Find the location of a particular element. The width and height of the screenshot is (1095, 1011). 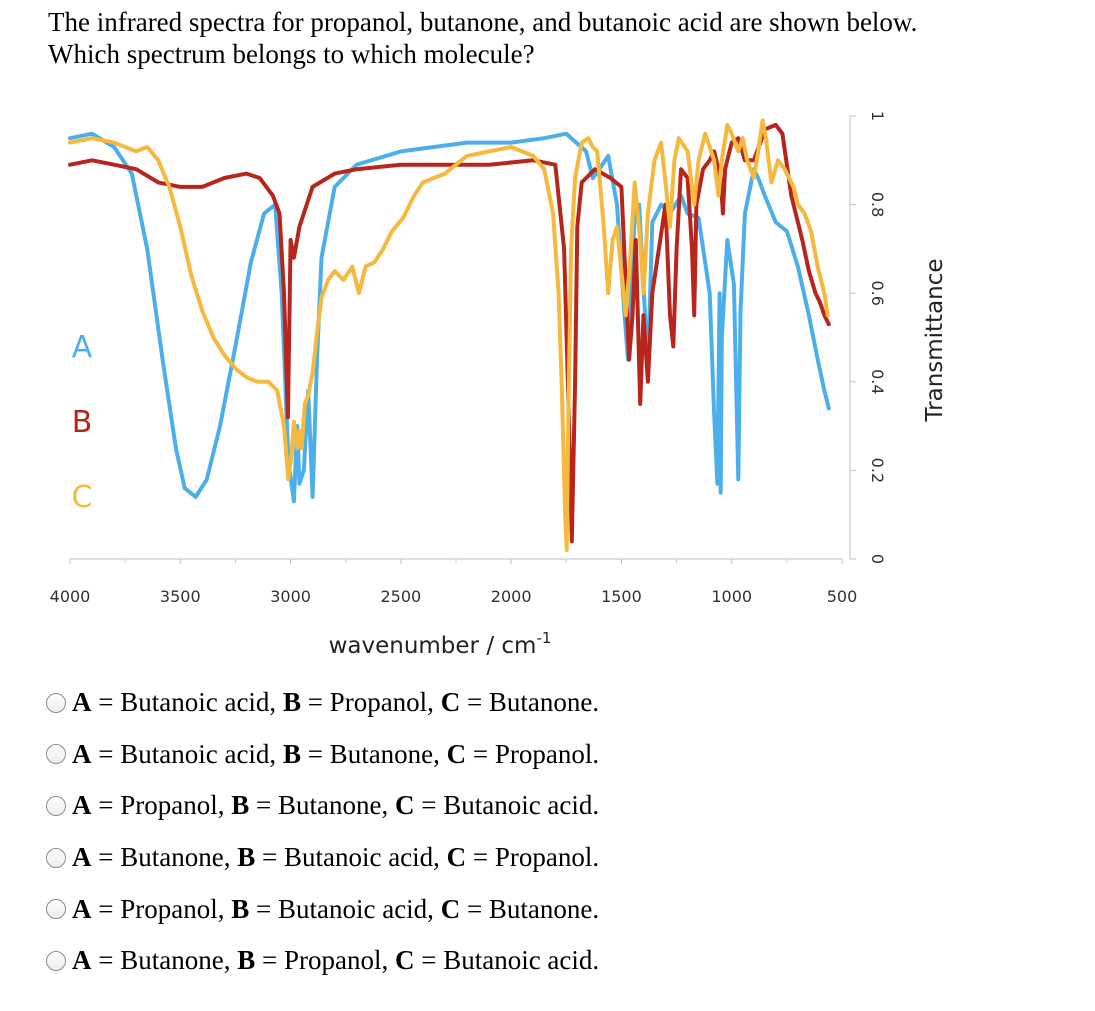

y-tick-label: 0.6 is located at coordinates (877, 292).